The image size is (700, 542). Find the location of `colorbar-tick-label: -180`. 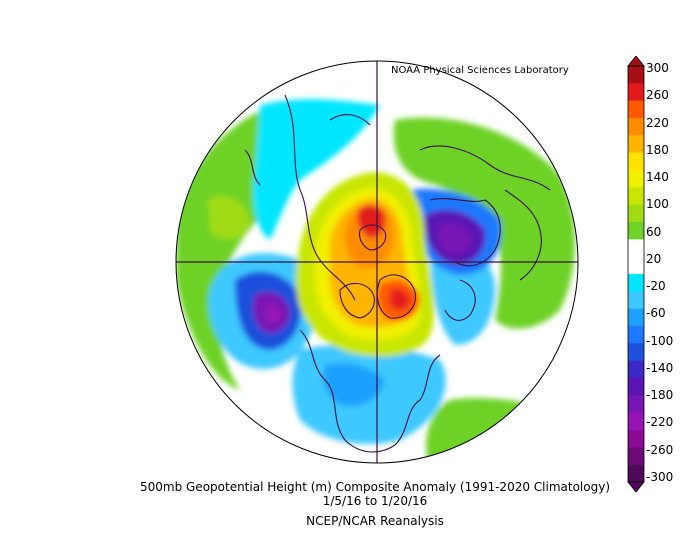

colorbar-tick-label: -180 is located at coordinates (660, 395).